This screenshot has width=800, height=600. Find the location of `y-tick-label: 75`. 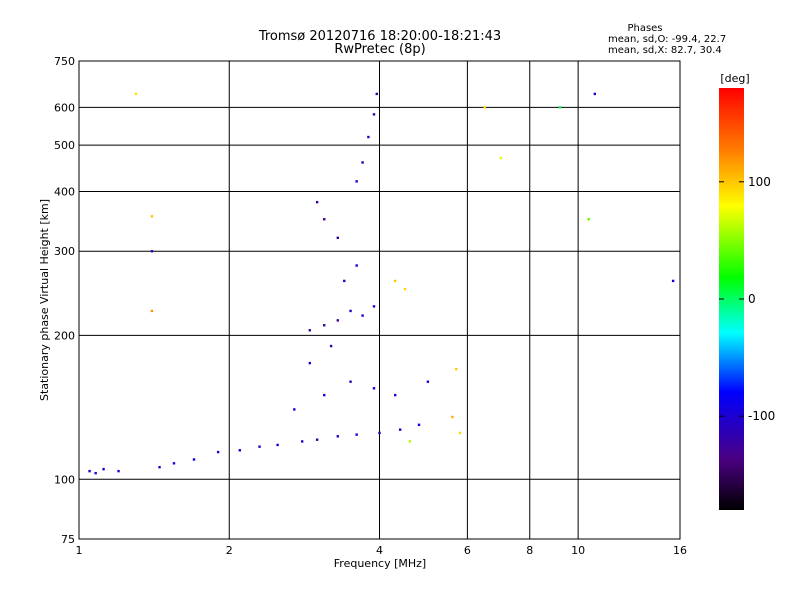

y-tick-label: 75 is located at coordinates (68, 539).